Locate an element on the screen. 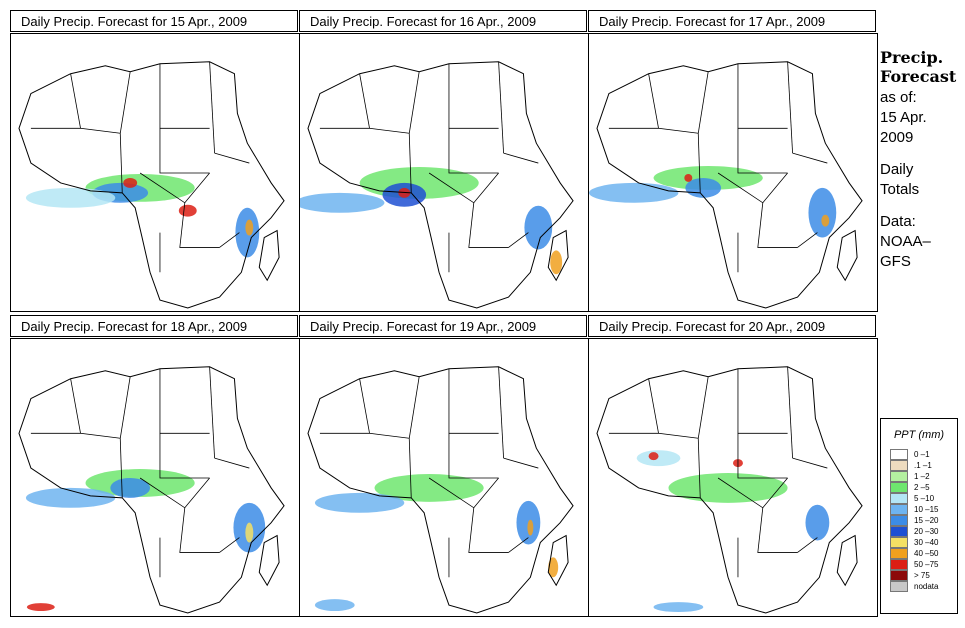 This screenshot has width=965, height=628. forecast-panel-2: Daily Precip. Forecast for 16 Apr., 2009 is located at coordinates (444, 161).